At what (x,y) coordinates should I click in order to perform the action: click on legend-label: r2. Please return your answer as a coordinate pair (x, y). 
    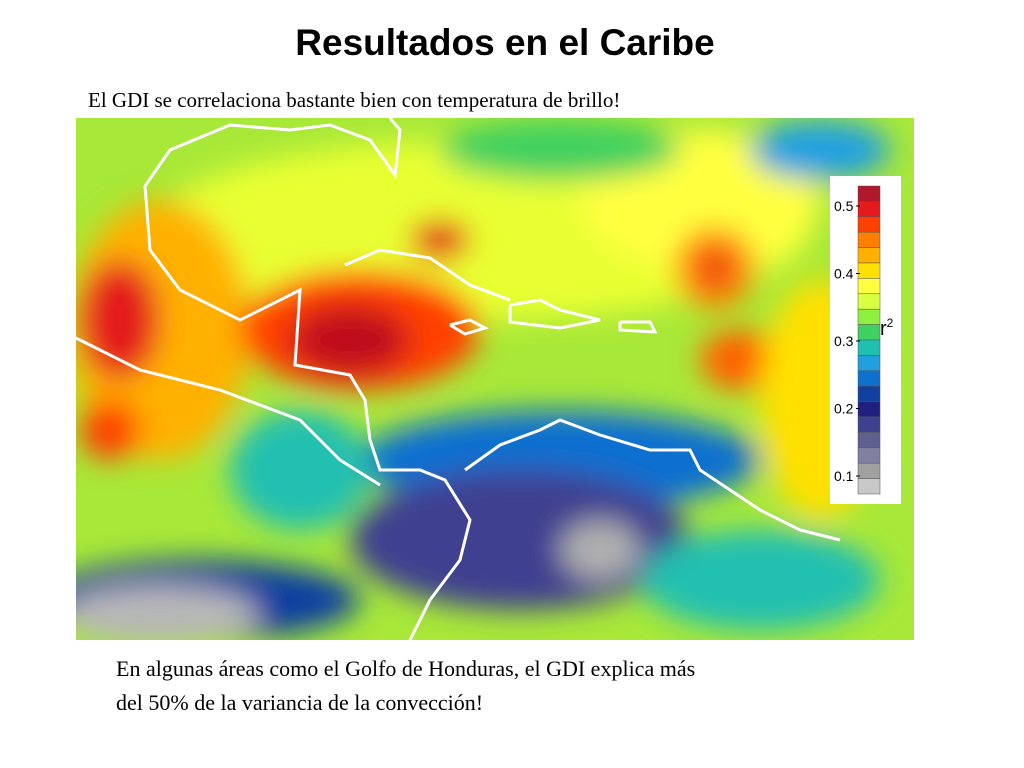
    Looking at the image, I should click on (887, 328).